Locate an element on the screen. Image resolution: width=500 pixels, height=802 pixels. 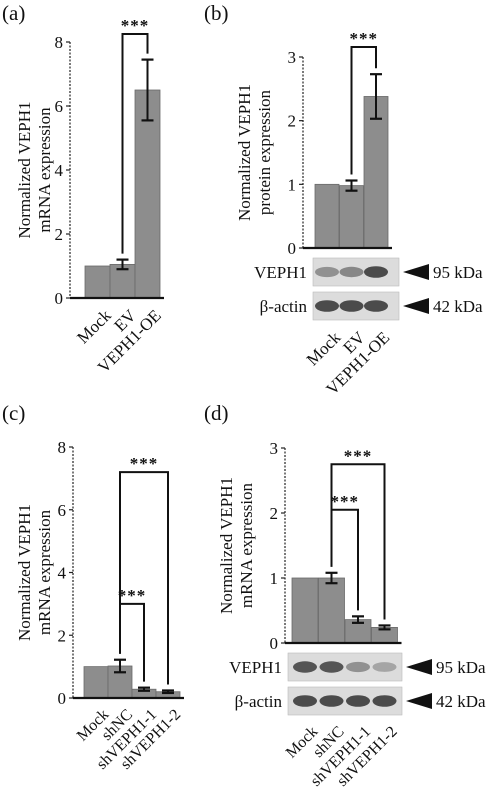
panel-a-y-tick-label: 0 is located at coordinates (59, 298).